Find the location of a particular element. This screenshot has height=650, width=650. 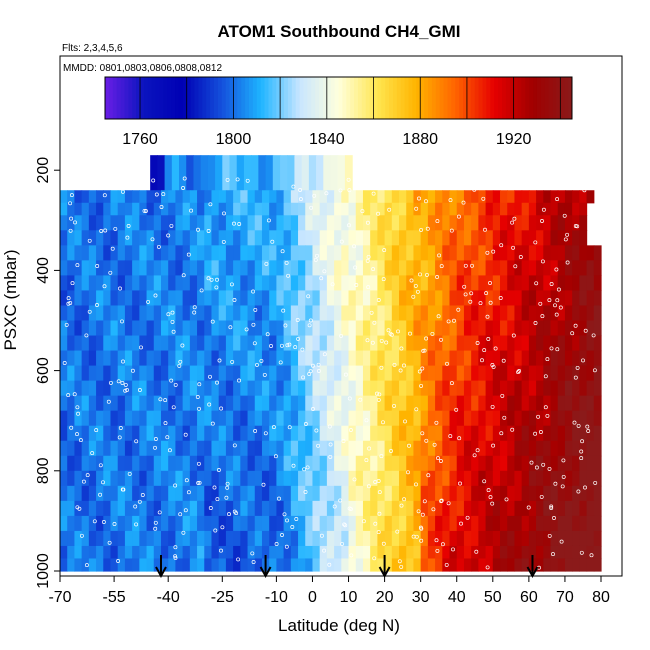

x-tick-label: -40 is located at coordinates (168, 597).